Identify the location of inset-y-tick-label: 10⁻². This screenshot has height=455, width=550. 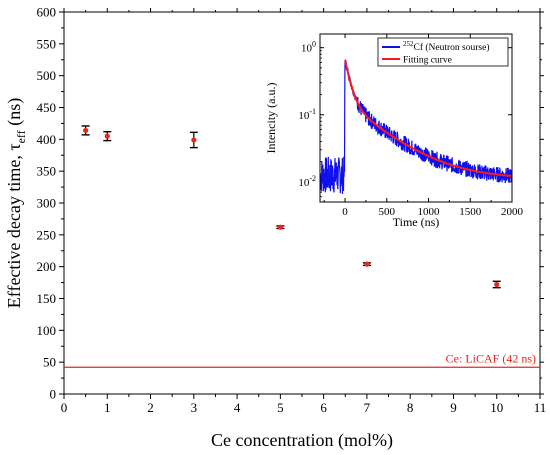
(307, 181).